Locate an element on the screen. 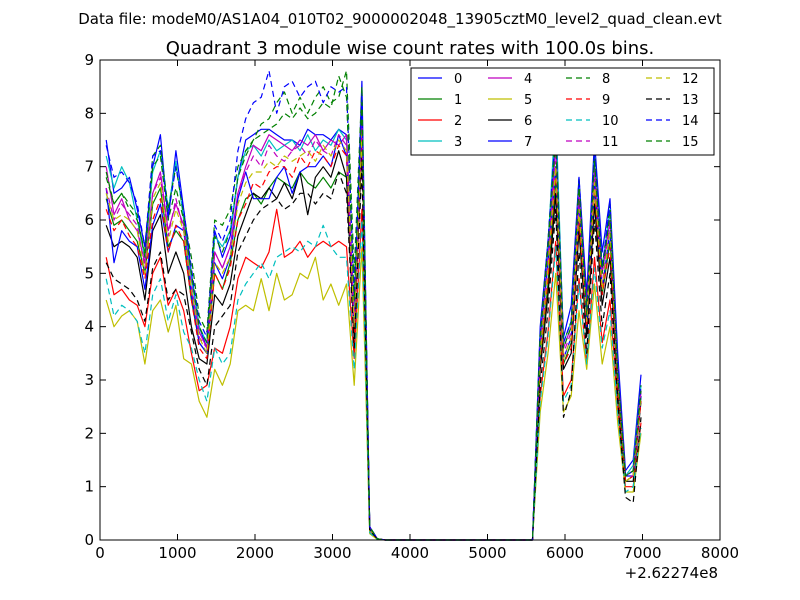  legend-label-1: 1 is located at coordinates (458, 100).